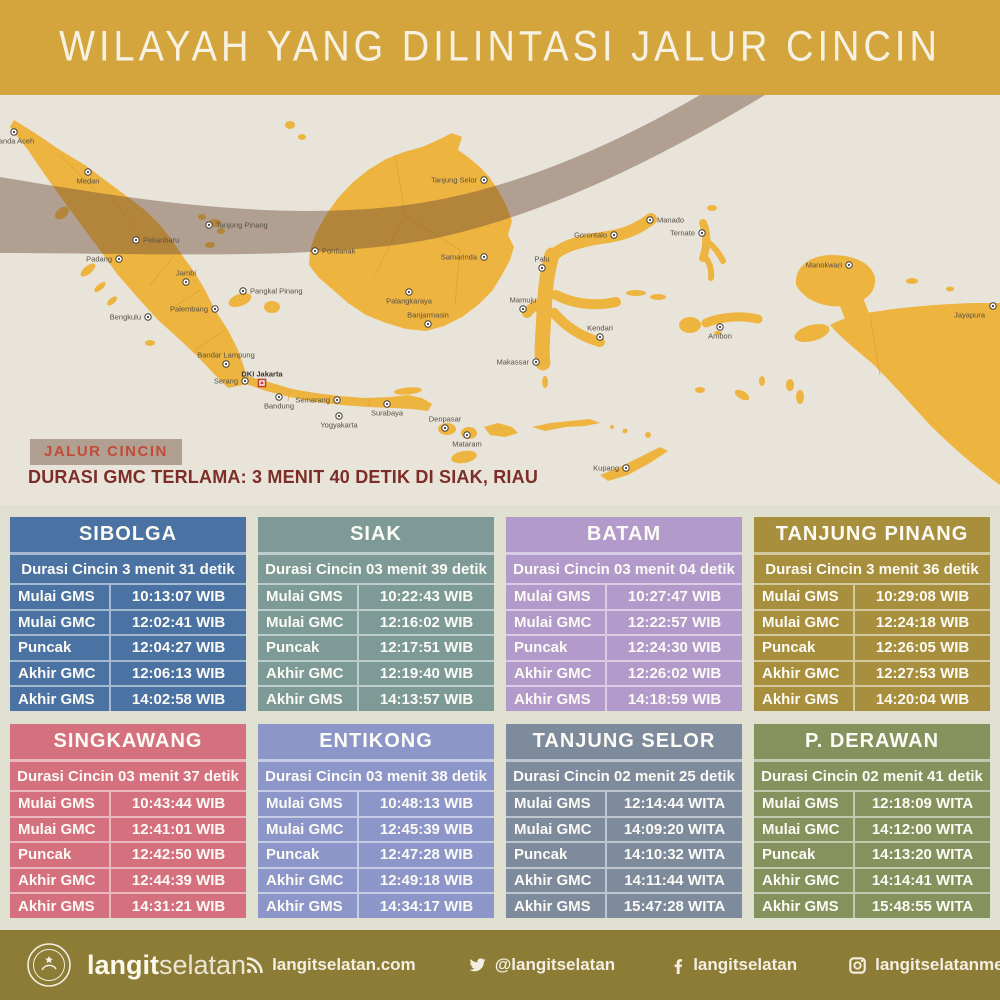  I want to click on table-row: Akhir GMS 14:31:21 WIB, so click(128, 906).